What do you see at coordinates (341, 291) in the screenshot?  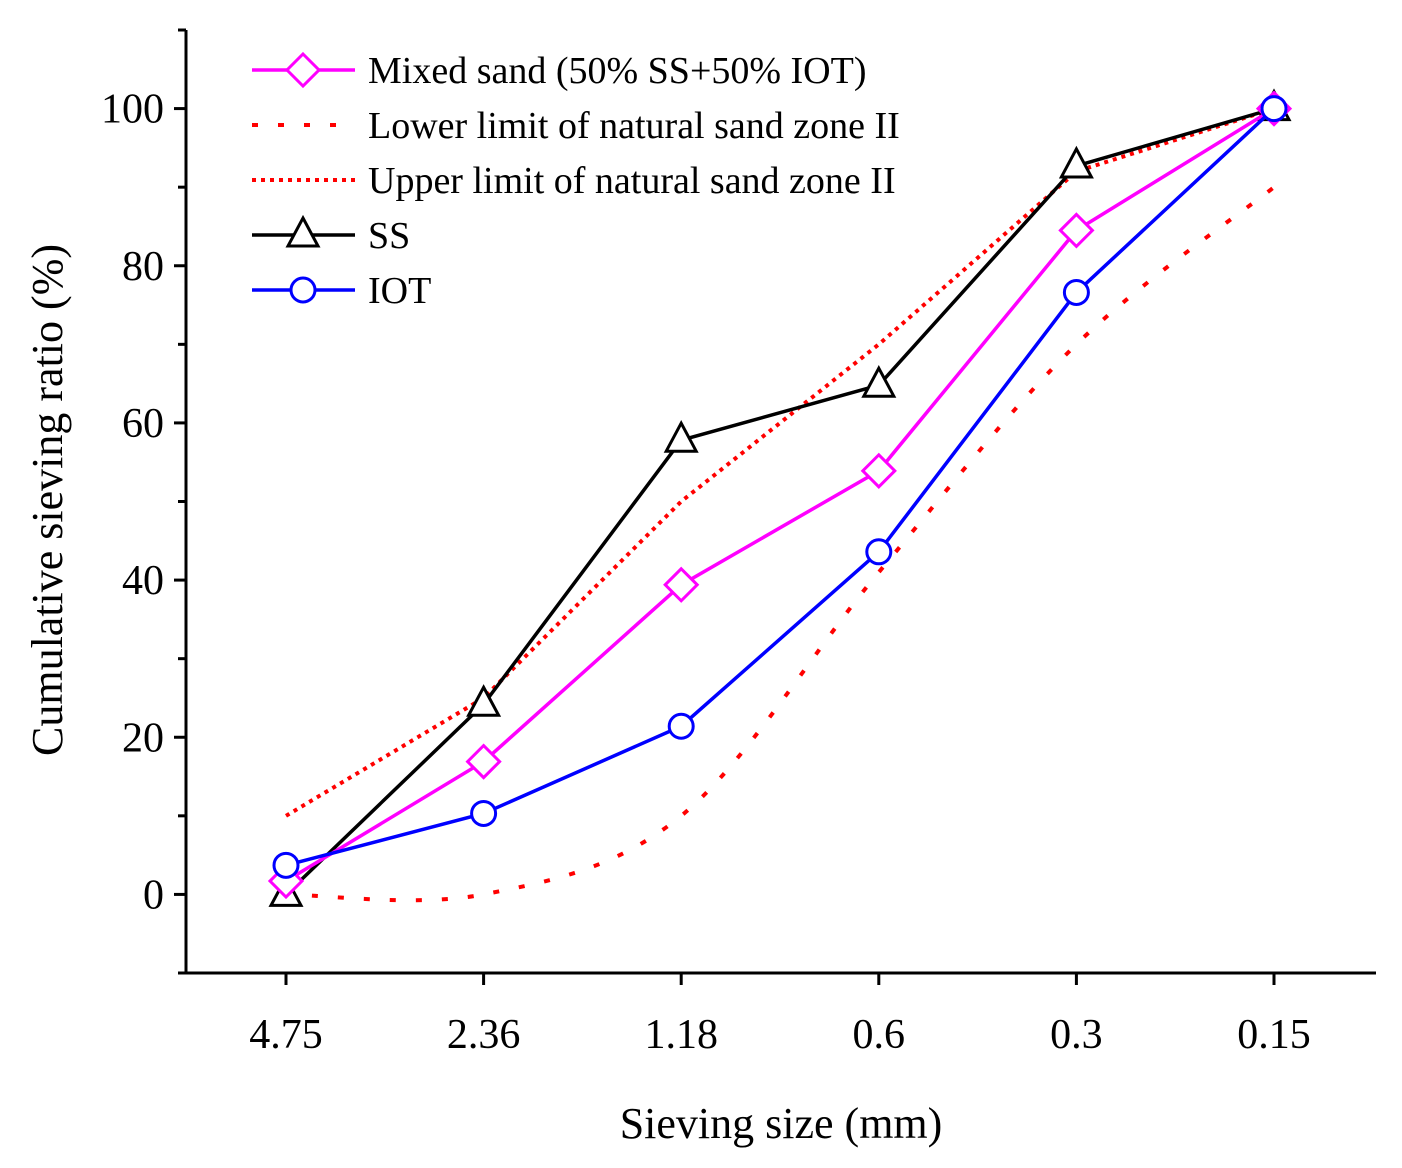 I see `legend-item: IOT` at bounding box center [341, 291].